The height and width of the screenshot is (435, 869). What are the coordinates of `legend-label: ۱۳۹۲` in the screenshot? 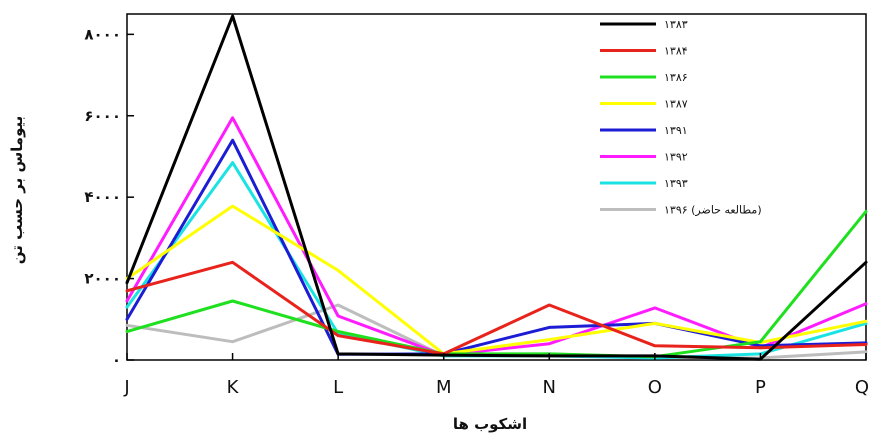 It's located at (676, 157).